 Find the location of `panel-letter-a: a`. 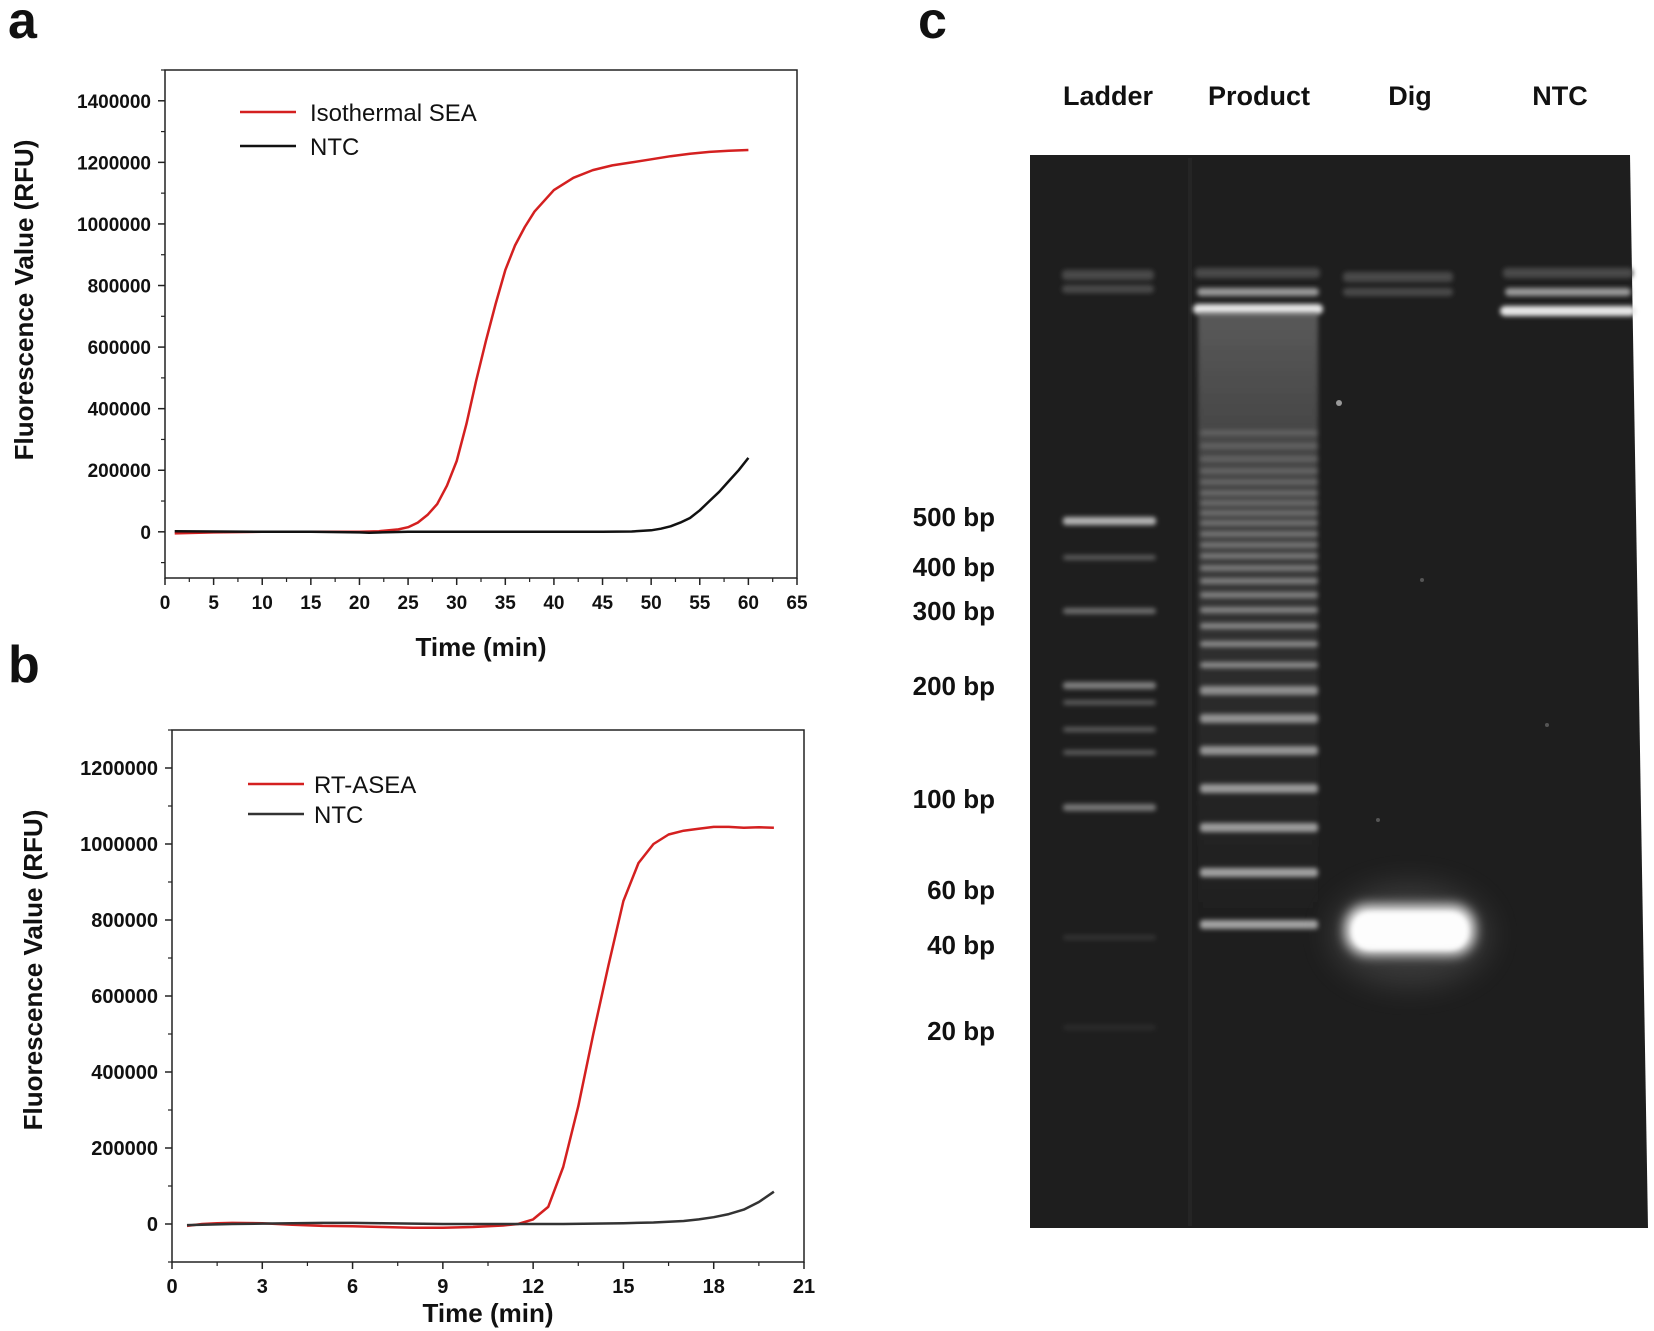

panel-letter-a: a is located at coordinates (23, 25).